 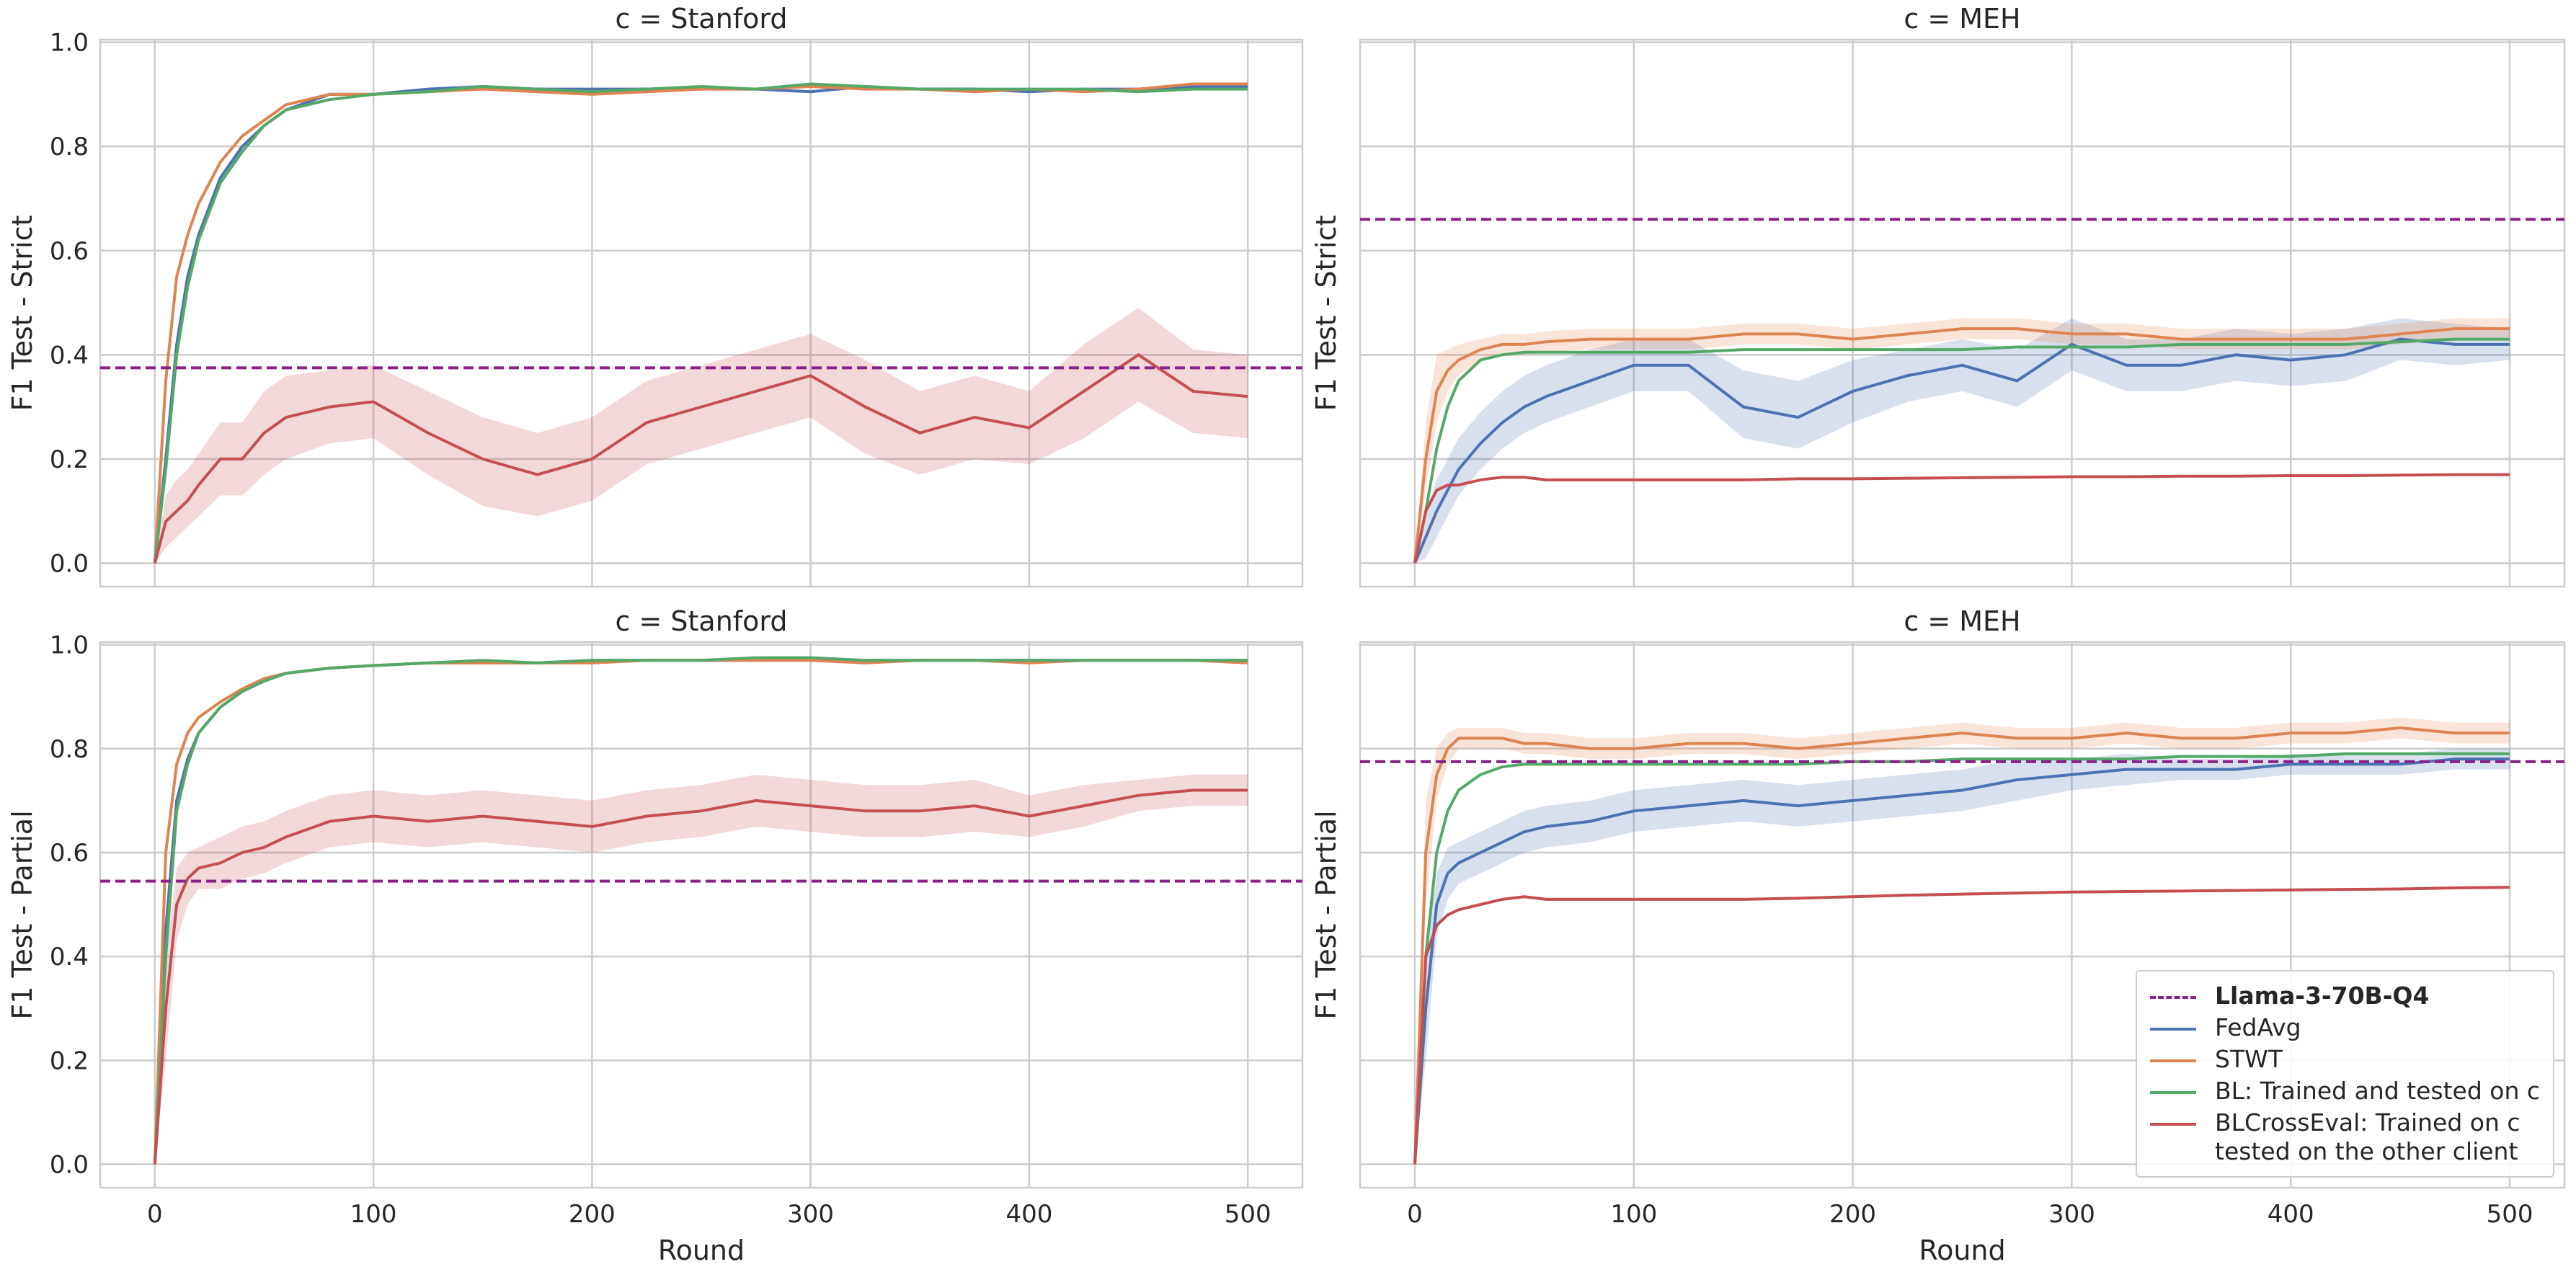 What do you see at coordinates (2249, 1059) in the screenshot?
I see `legend-label: STWT` at bounding box center [2249, 1059].